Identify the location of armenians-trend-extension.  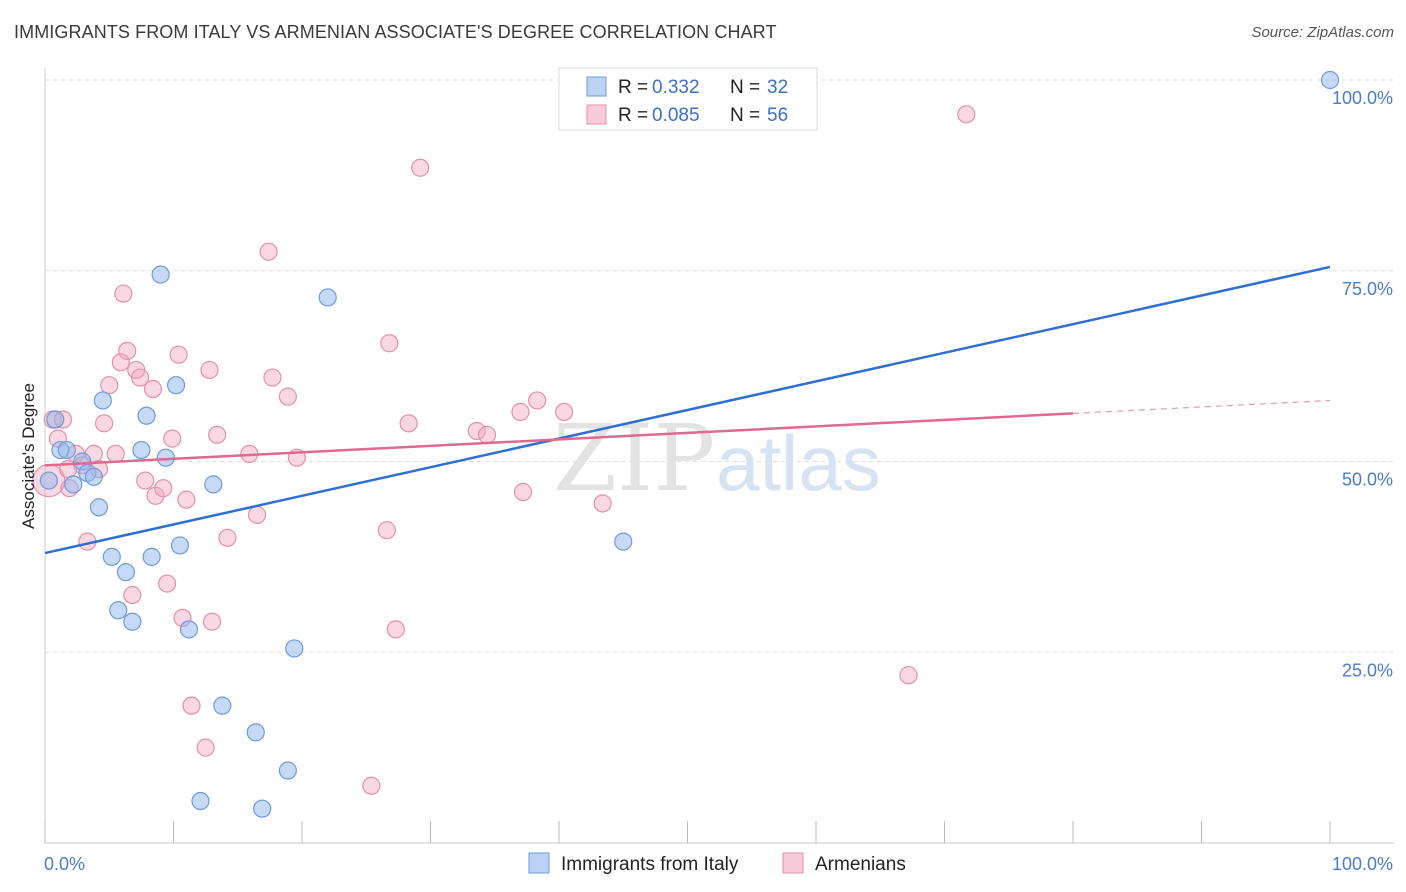
(1201, 407).